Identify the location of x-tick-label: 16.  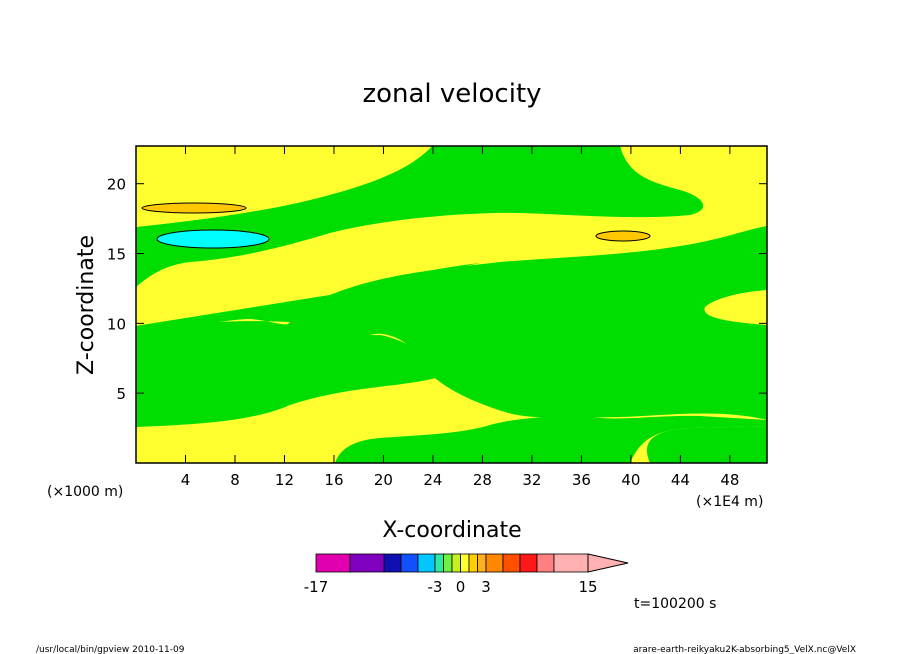
(333, 480).